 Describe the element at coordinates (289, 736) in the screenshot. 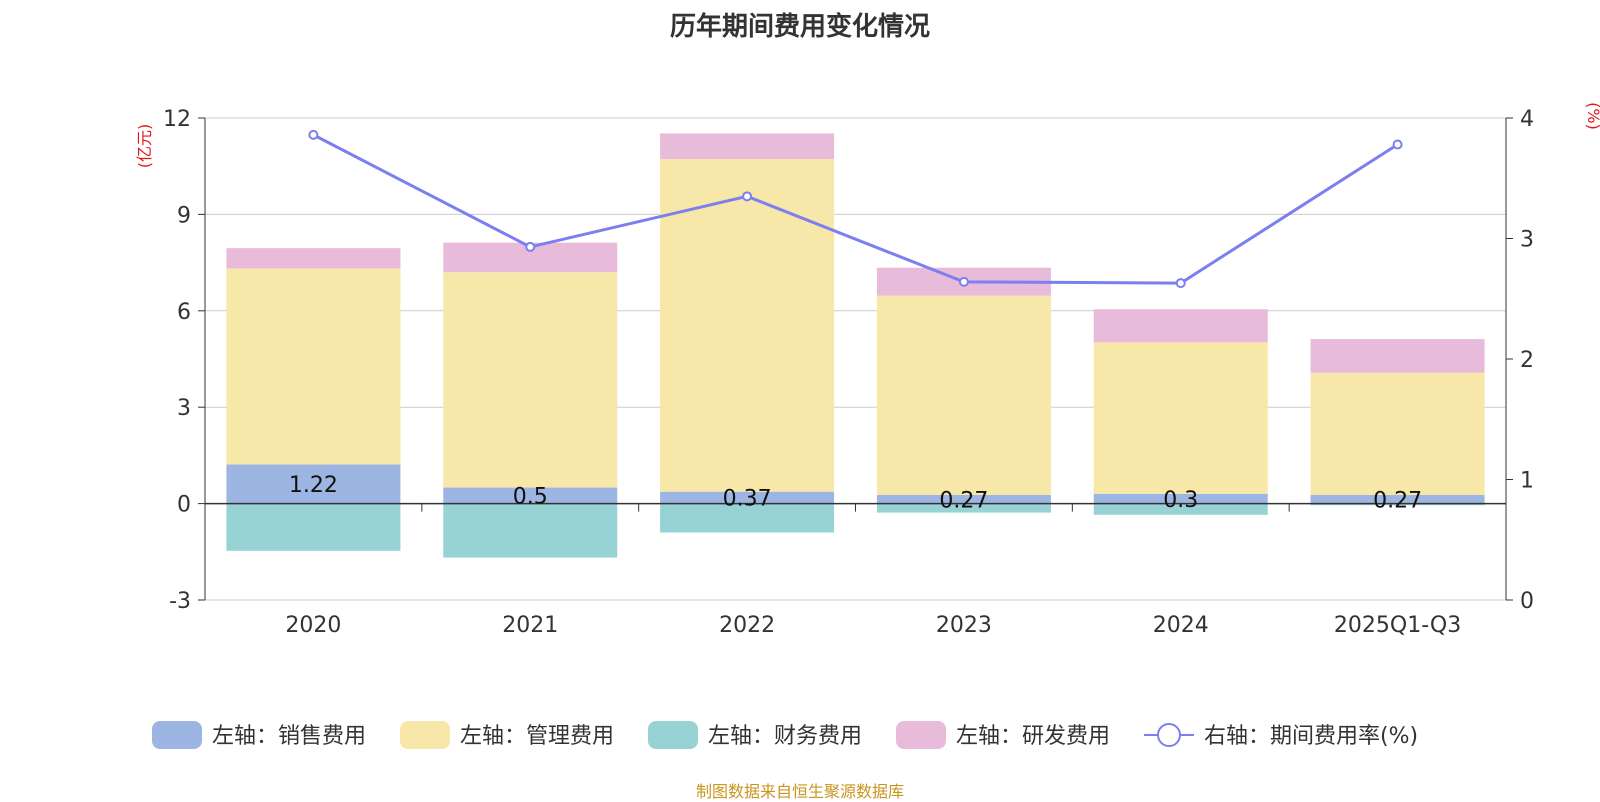

I see `legend-label: 左轴：销售费用` at that location.